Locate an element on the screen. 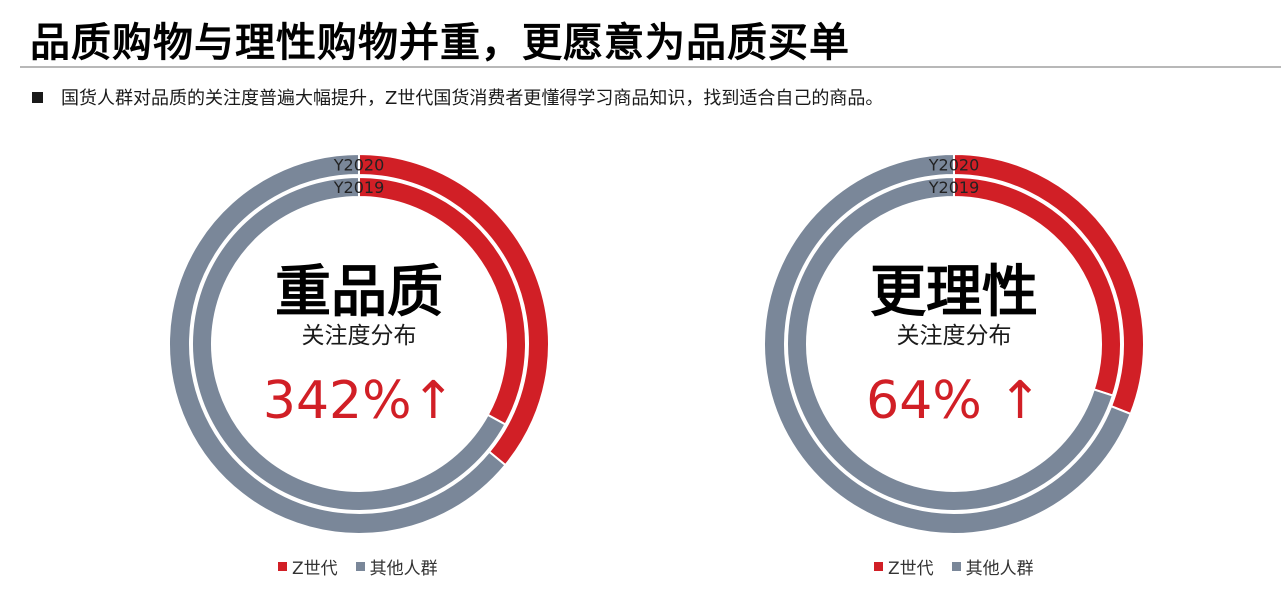 The width and height of the screenshot is (1281, 608). title-divider is located at coordinates (650, 67).